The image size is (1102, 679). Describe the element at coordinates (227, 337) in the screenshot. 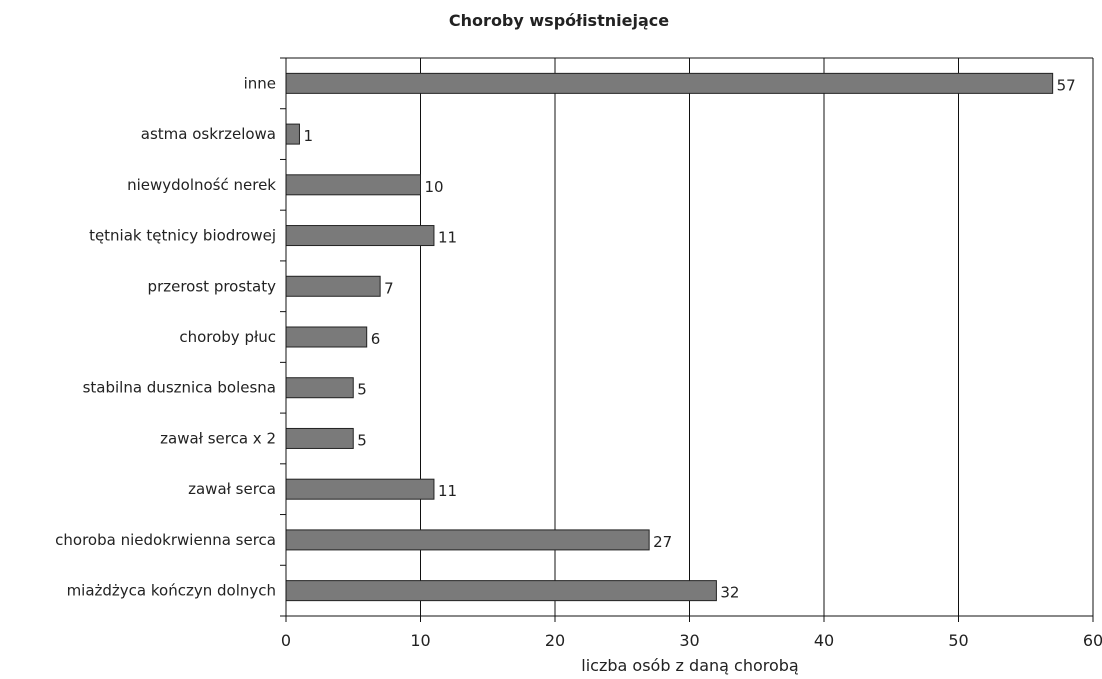

I see `category-label: choroby płuc` at that location.